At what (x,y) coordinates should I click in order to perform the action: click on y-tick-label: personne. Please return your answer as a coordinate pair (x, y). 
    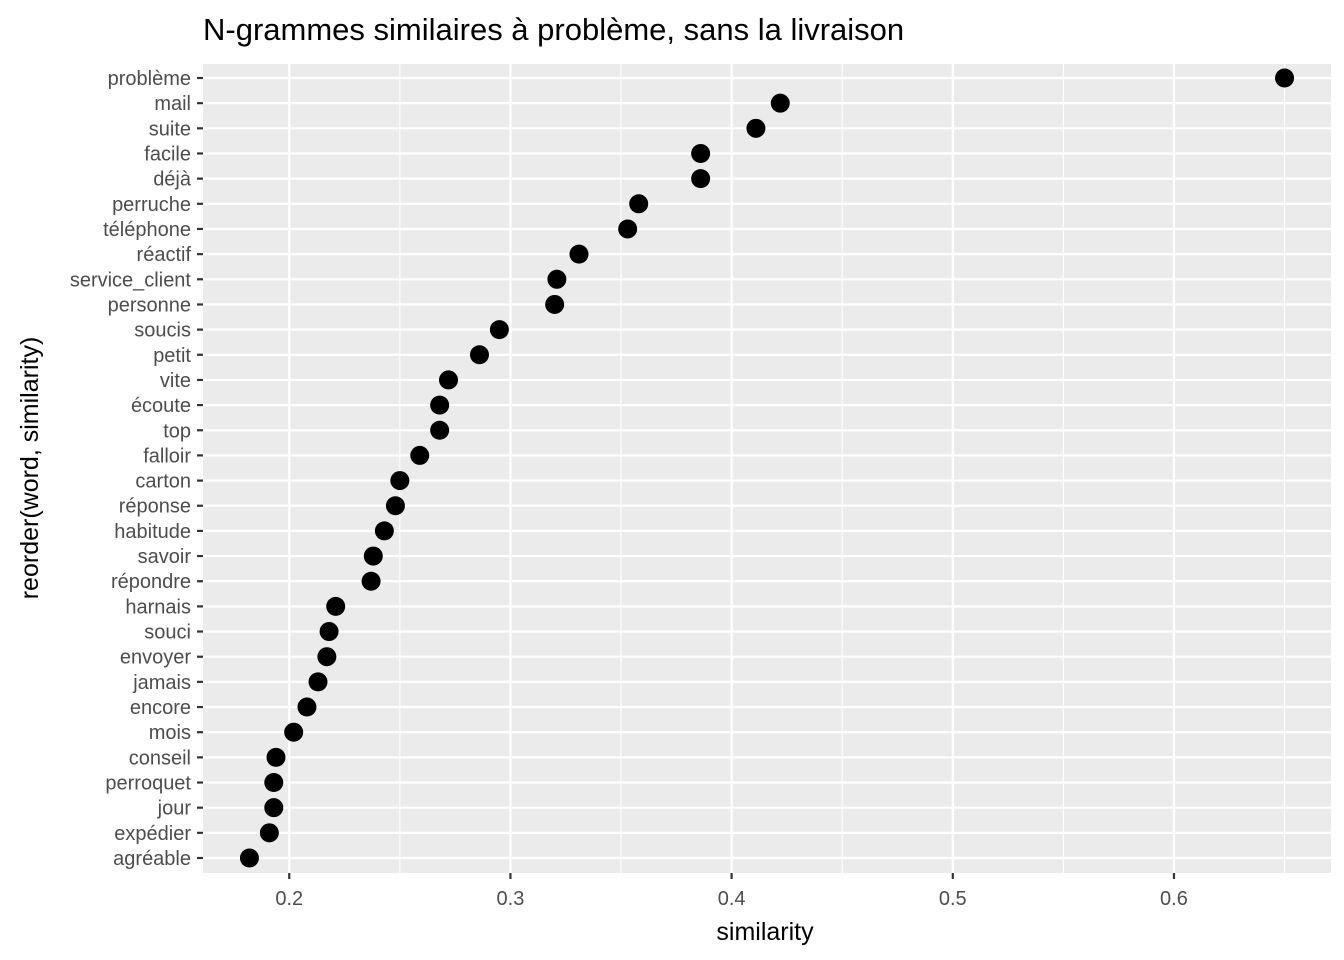
    Looking at the image, I should click on (149, 305).